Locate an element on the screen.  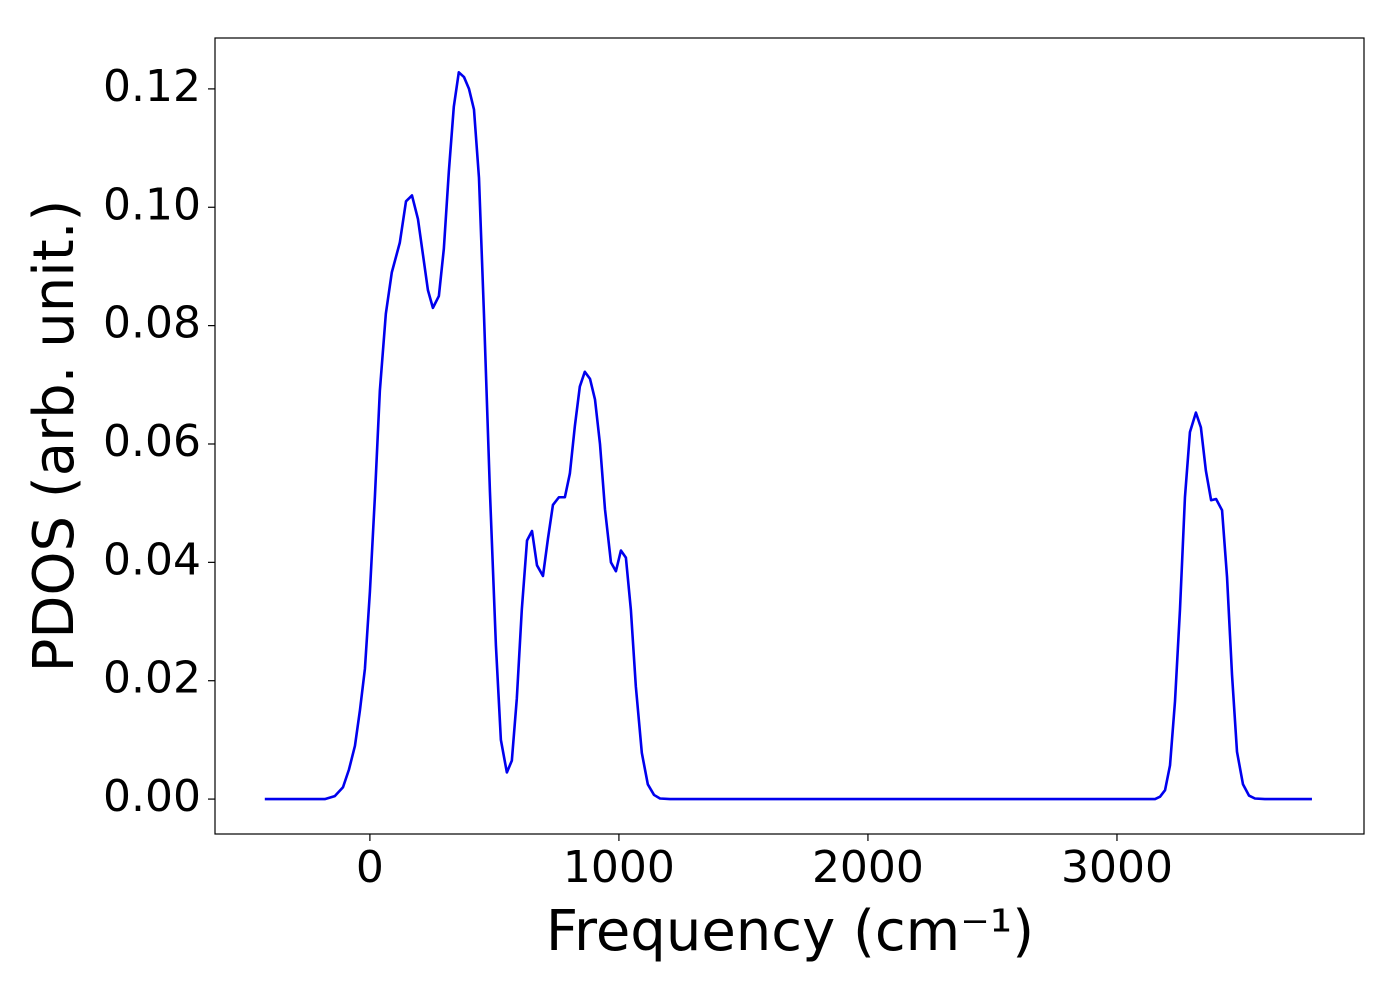
y-tick-label: 0.08 is located at coordinates (152, 323).